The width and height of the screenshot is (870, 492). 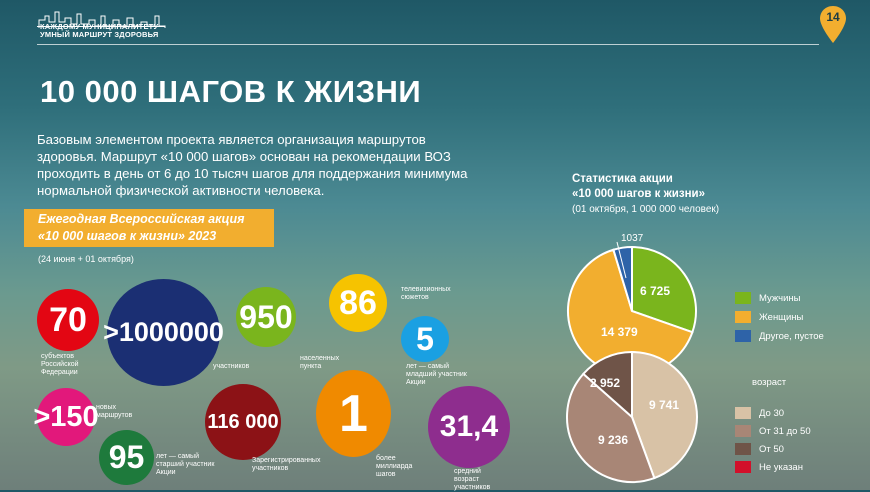 I want to click on legend-label-under-30: До 30, so click(x=772, y=413).